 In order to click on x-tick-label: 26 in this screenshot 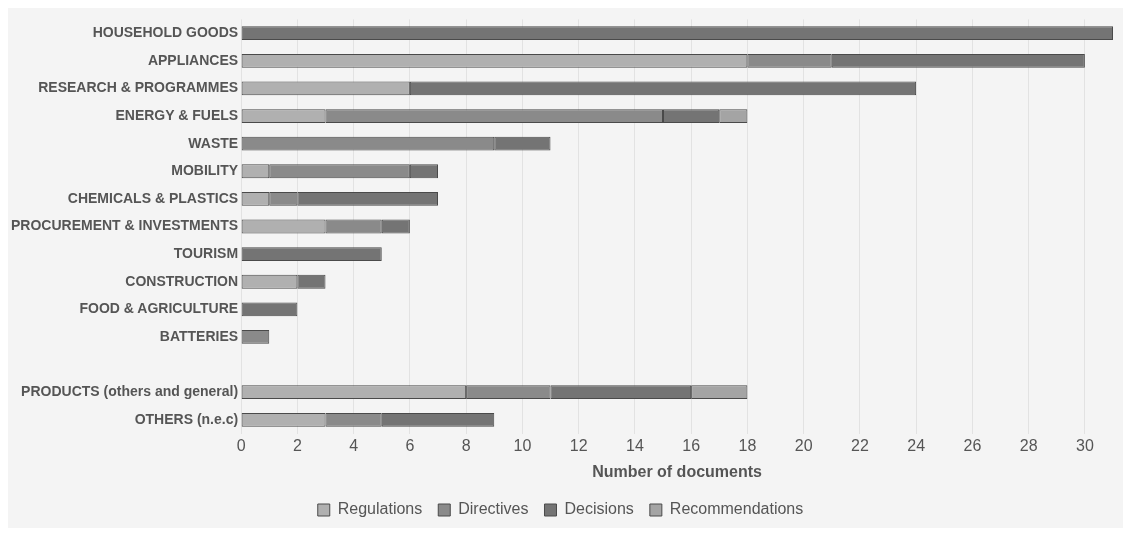, I will do `click(972, 445)`.